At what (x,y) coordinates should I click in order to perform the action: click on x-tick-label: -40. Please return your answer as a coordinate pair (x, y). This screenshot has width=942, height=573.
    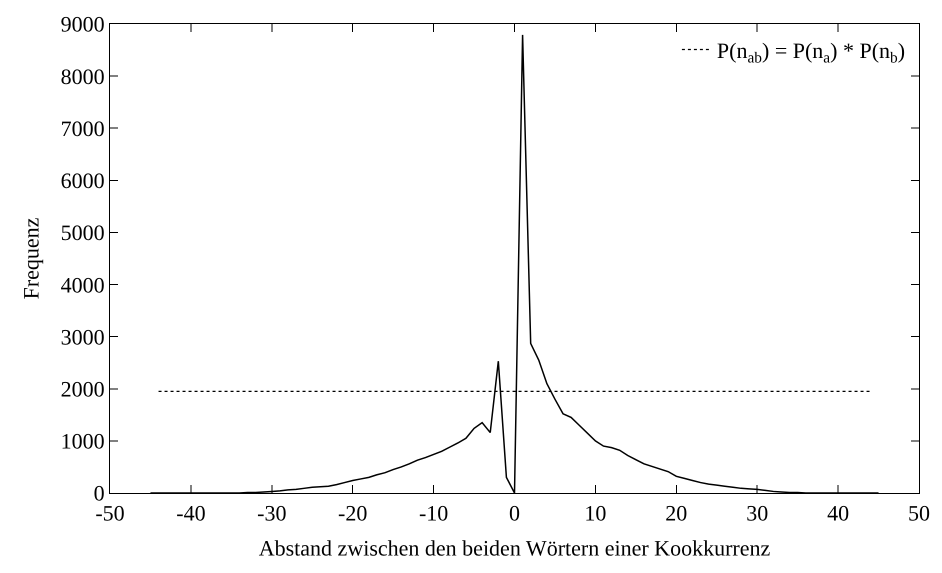
    Looking at the image, I should click on (191, 513).